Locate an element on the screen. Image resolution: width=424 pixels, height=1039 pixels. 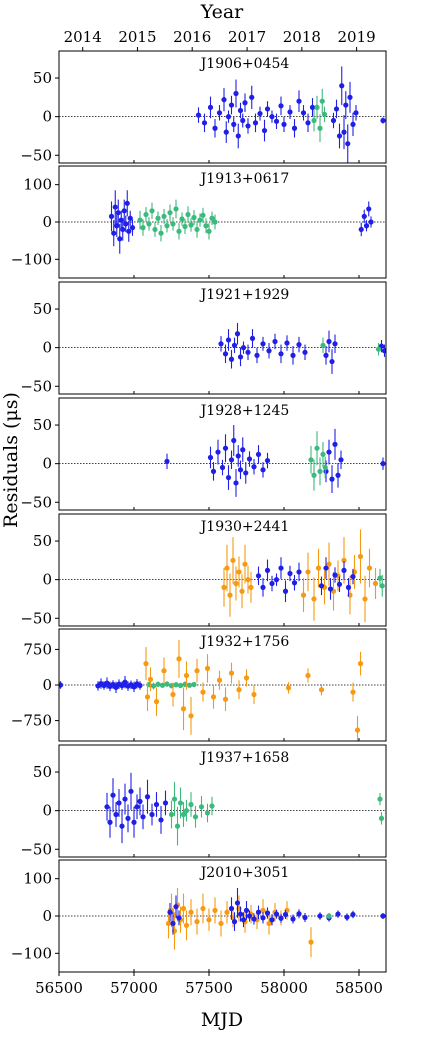
bottom-mjd-axis: 56500 57000 57500 58000 58500 is located at coordinates (209, 984).